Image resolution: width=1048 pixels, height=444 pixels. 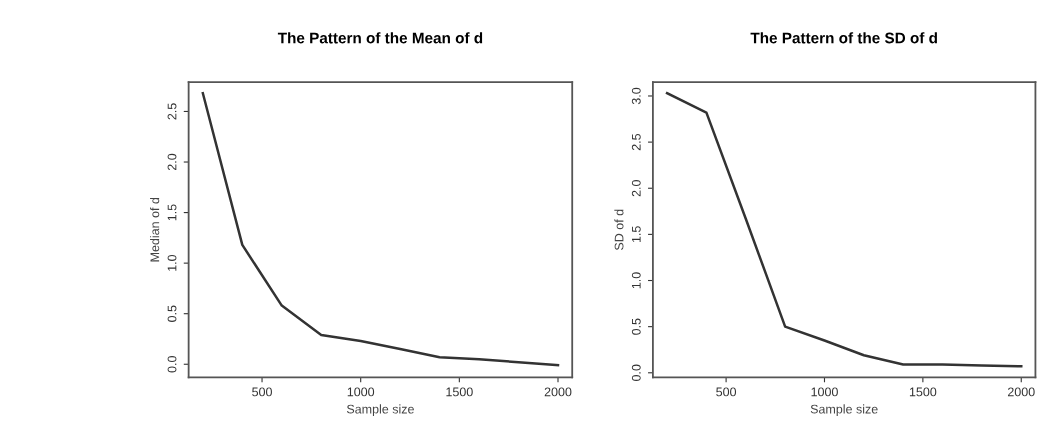 What do you see at coordinates (619, 230) in the screenshot?
I see `y-axis-title: SD of d` at bounding box center [619, 230].